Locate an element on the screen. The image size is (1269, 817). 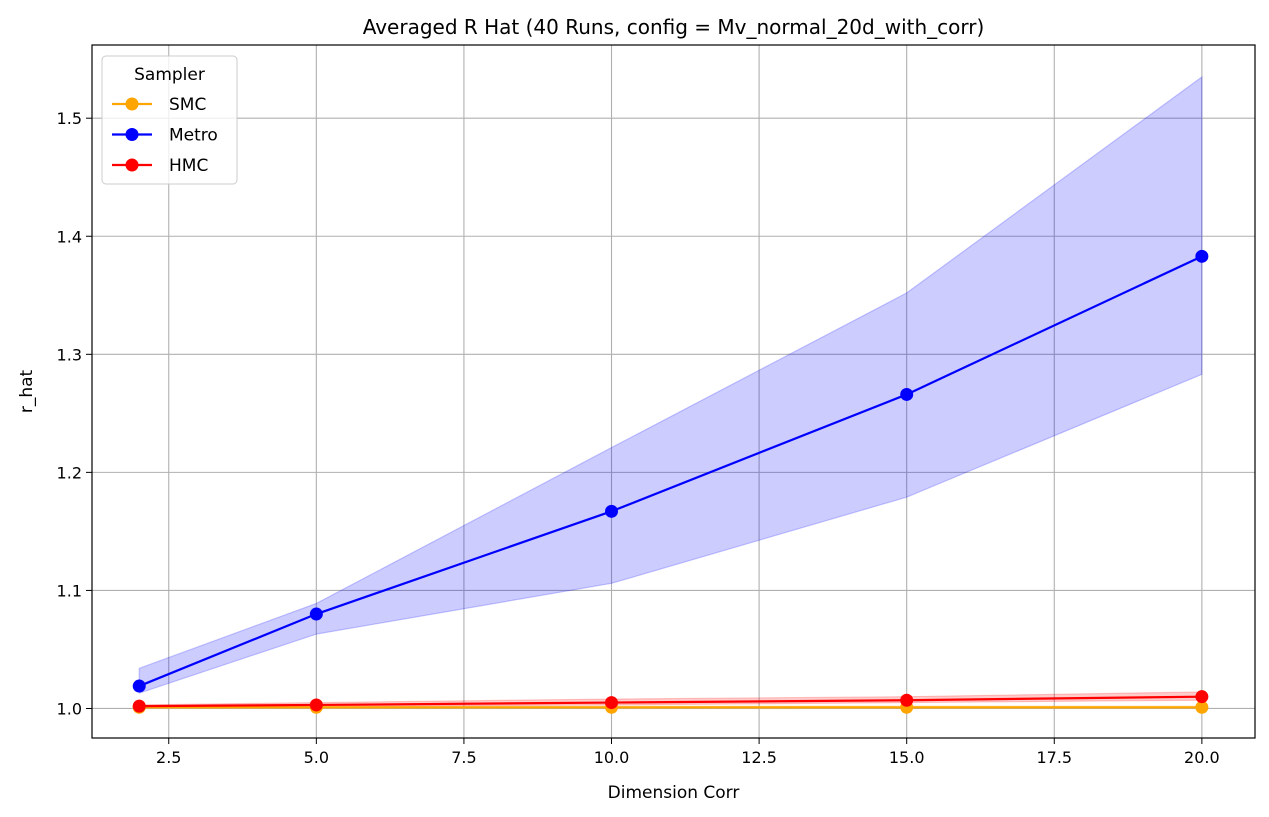
y-axis-ticks: 1.0 1.1 1.2 1.3 1.4 1.5 is located at coordinates (74, 413).